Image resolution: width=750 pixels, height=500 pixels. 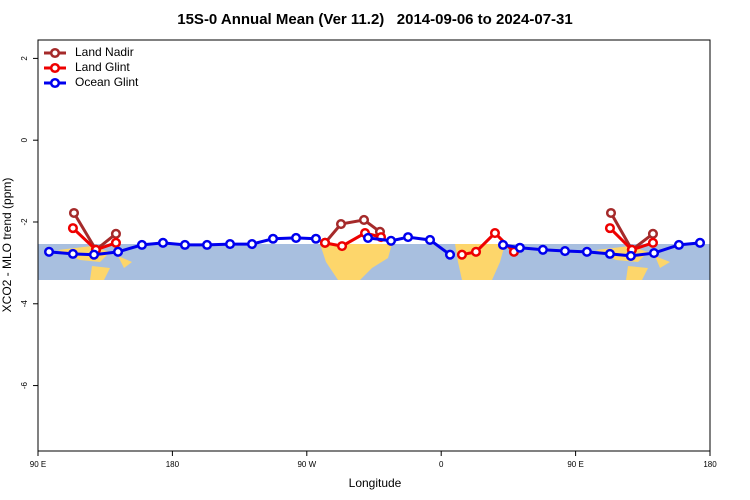 What do you see at coordinates (102, 67) in the screenshot?
I see `legend-label: Land Glint` at bounding box center [102, 67].